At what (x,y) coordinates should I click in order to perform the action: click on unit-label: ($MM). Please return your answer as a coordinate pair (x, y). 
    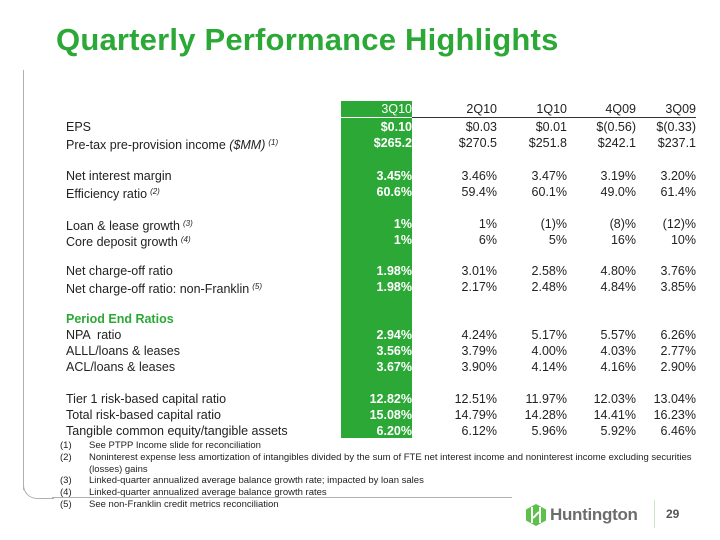
    Looking at the image, I should click on (247, 145).